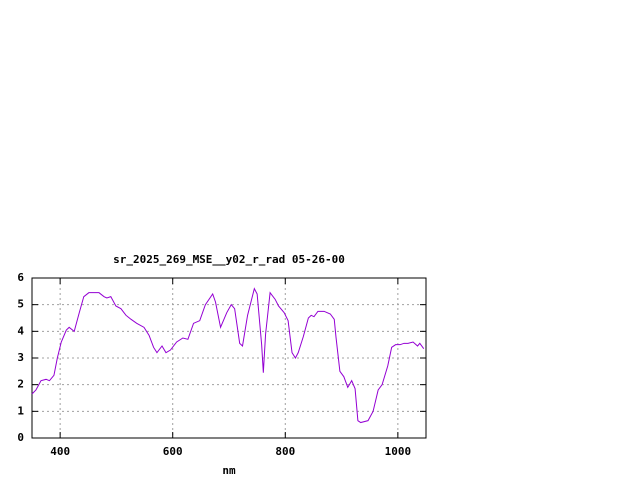  I want to click on y-tick-label: 2, so click(20, 384).